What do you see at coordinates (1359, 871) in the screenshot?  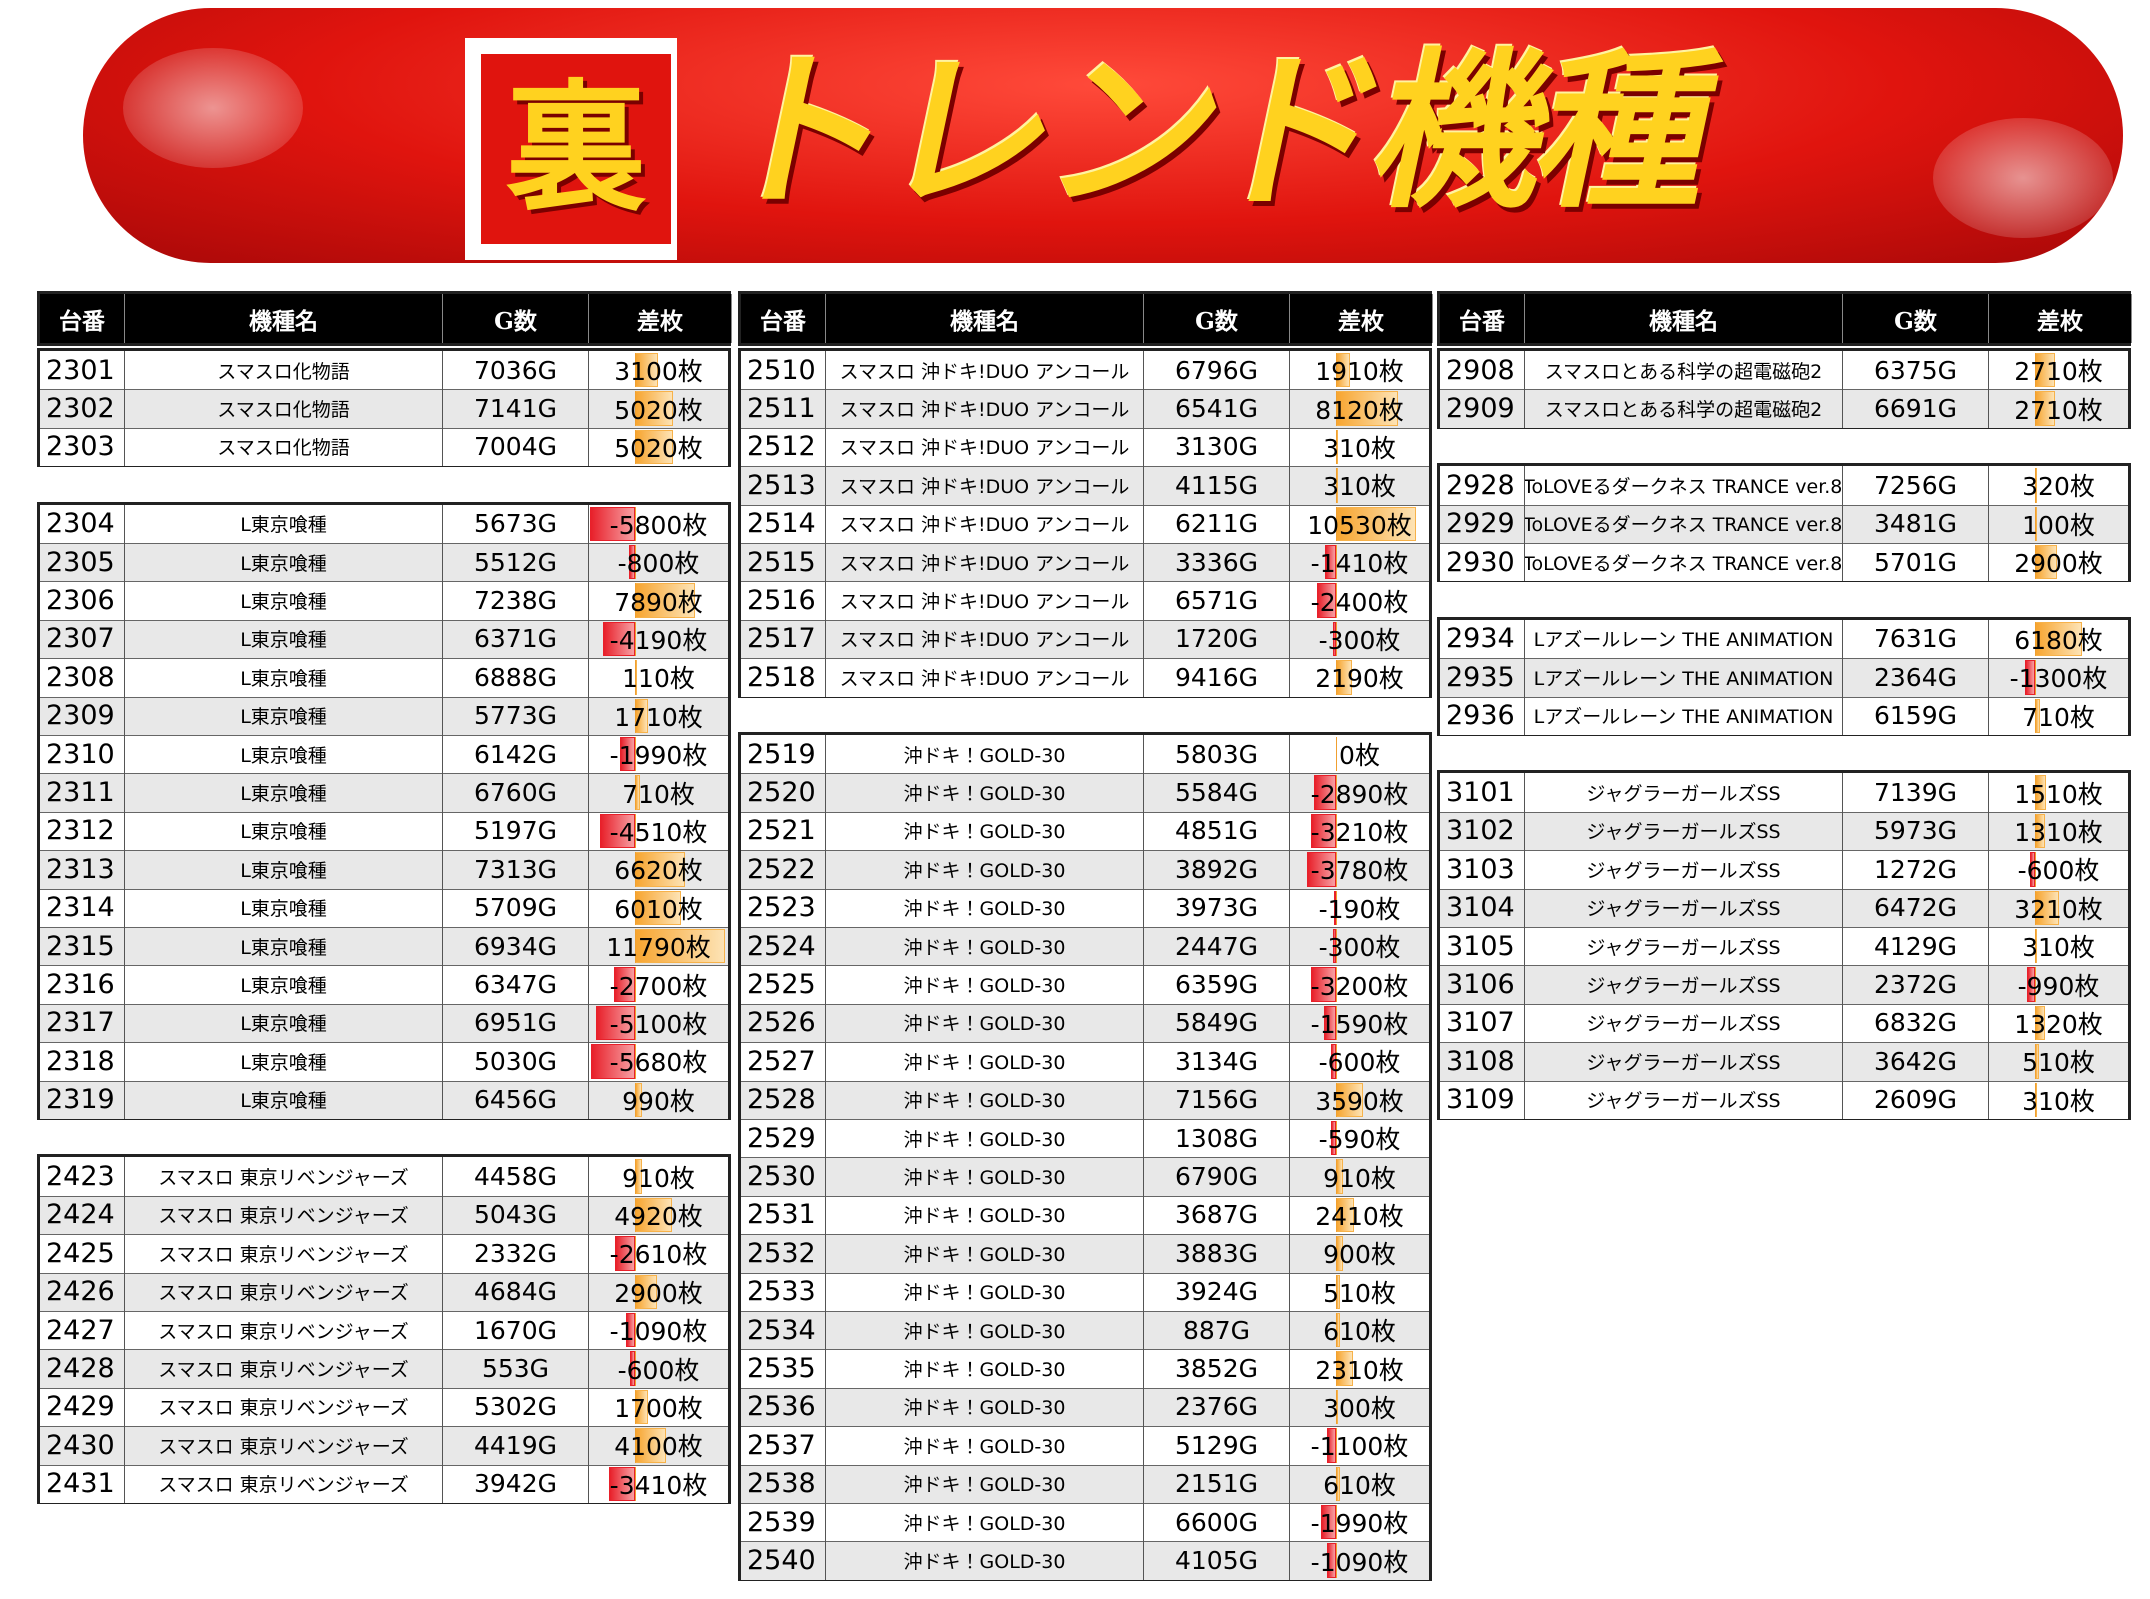 I see `difference: -3780枚` at bounding box center [1359, 871].